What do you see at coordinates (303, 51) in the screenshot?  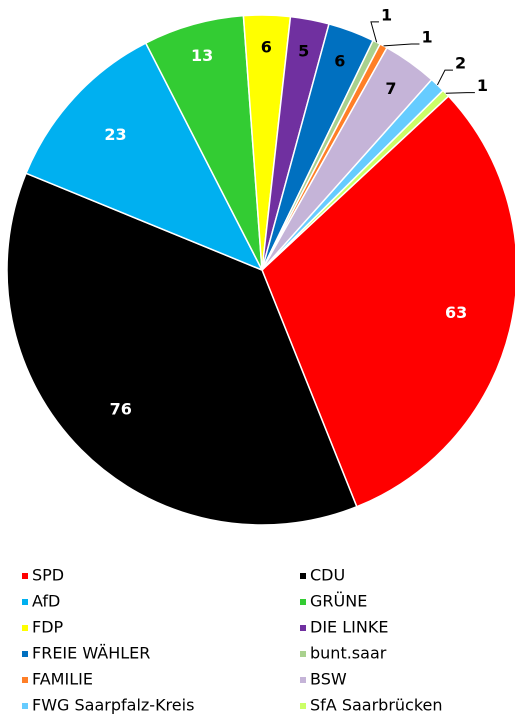 I see `data-label: 5` at bounding box center [303, 51].